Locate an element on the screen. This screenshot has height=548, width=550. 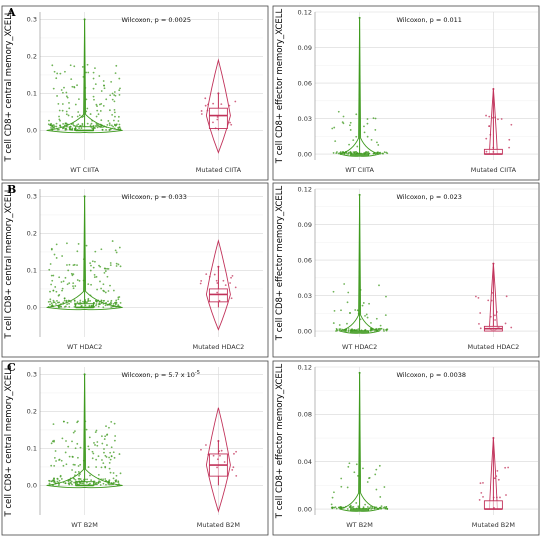
y-tick-label: 0.06 is located at coordinates (305, 83).